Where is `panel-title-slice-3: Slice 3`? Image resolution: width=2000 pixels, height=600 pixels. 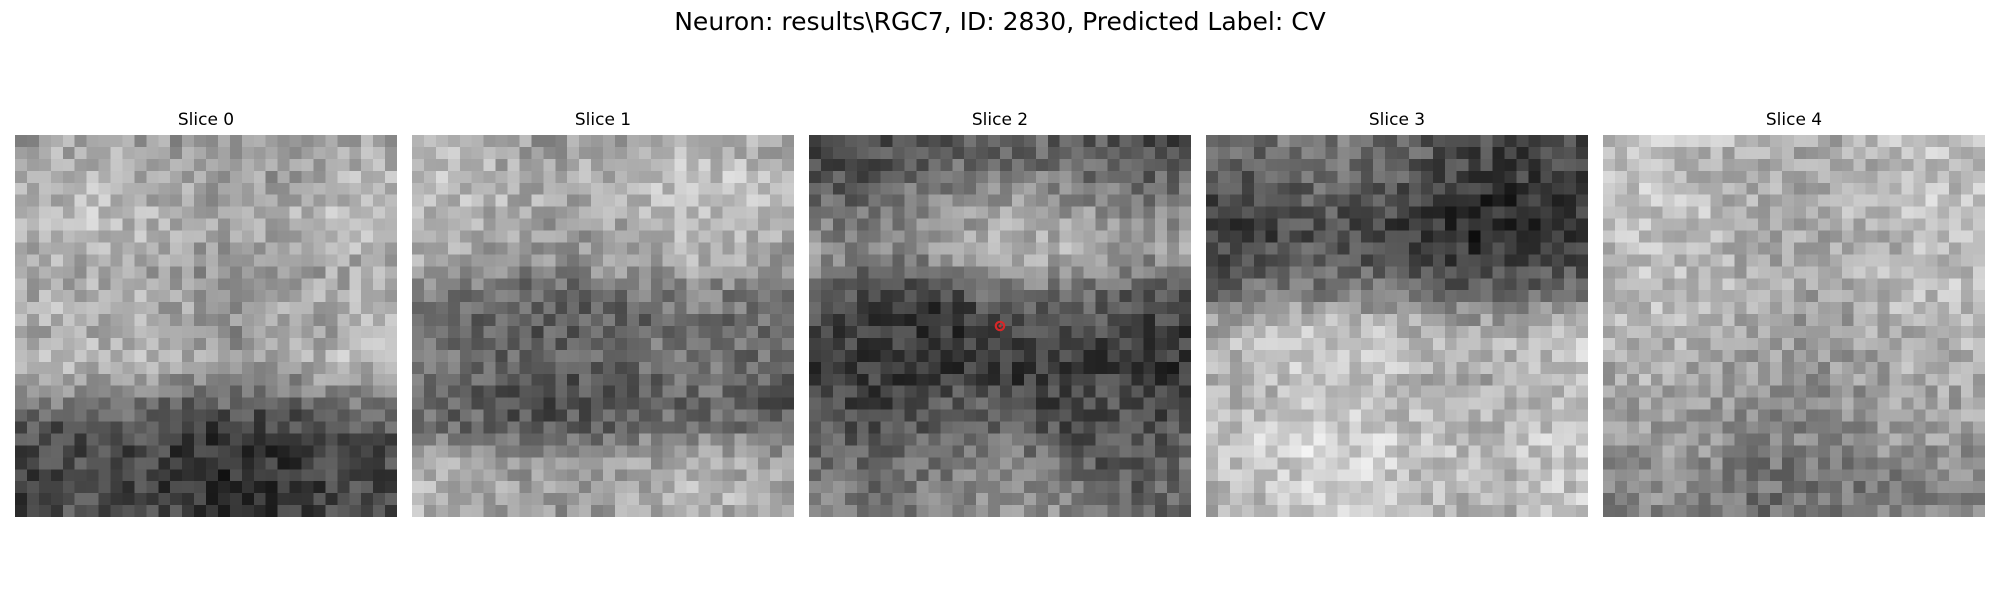 panel-title-slice-3: Slice 3 is located at coordinates (1397, 120).